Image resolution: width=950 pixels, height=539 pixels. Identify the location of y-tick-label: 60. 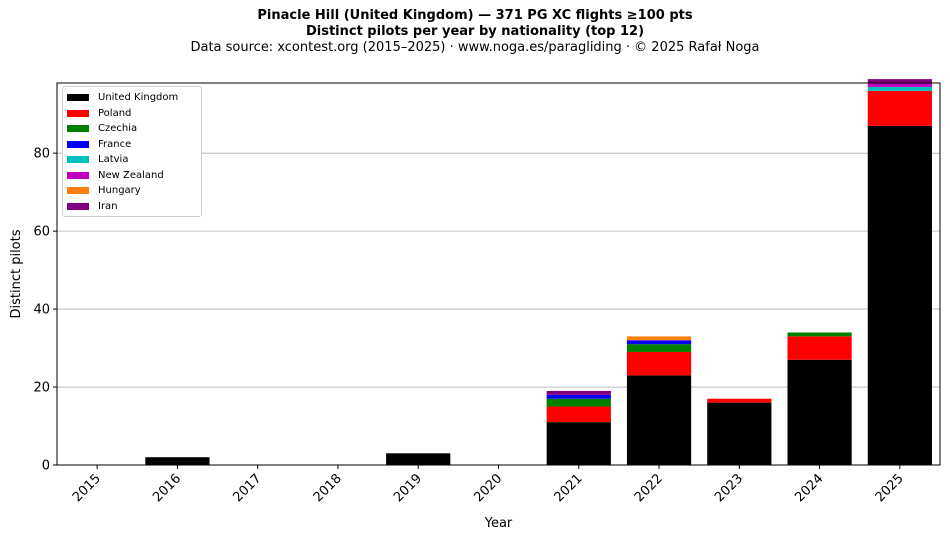
(41, 232).